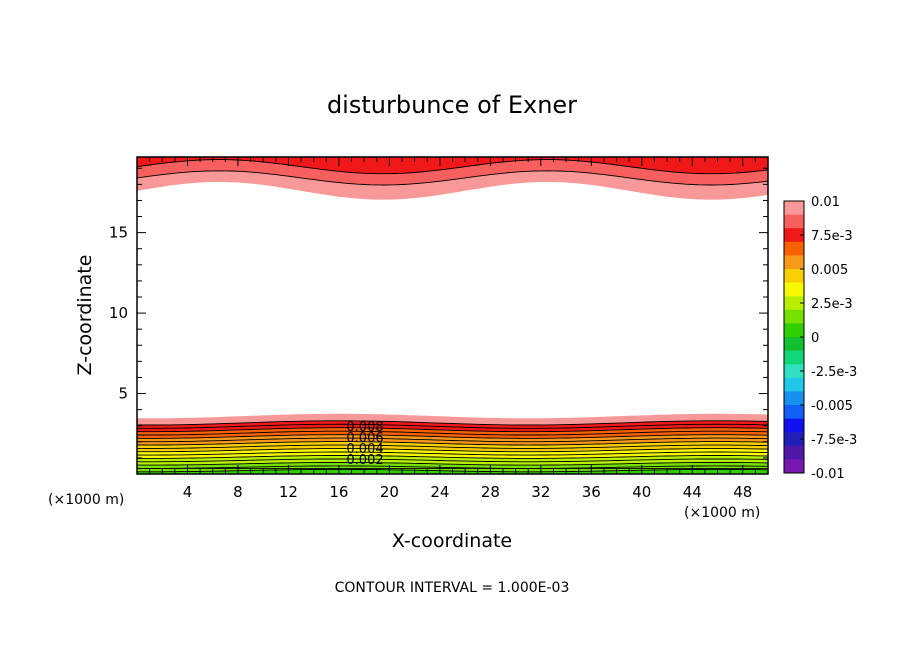 The height and width of the screenshot is (654, 904). What do you see at coordinates (490, 492) in the screenshot?
I see `x-tick-label: 28` at bounding box center [490, 492].